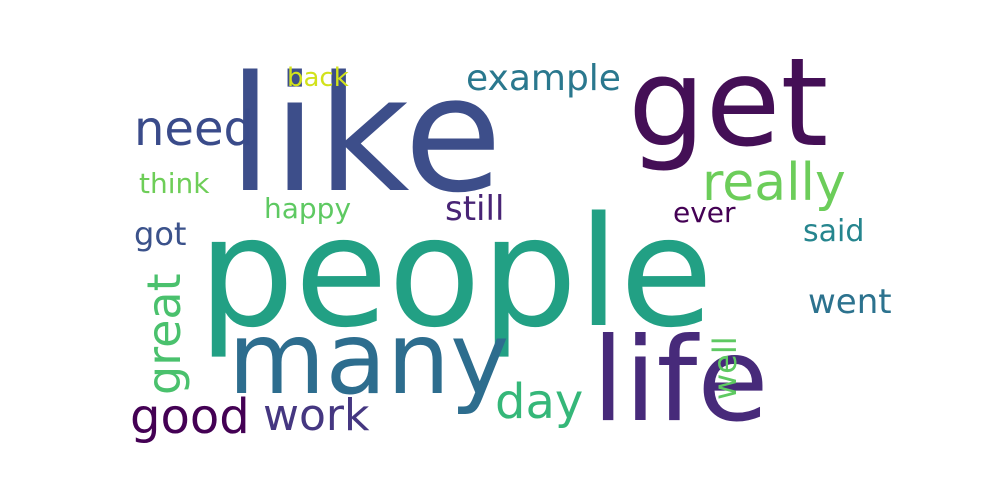 This screenshot has height=500, width=1000. What do you see at coordinates (368, 358) in the screenshot?
I see `word-many: many` at bounding box center [368, 358].